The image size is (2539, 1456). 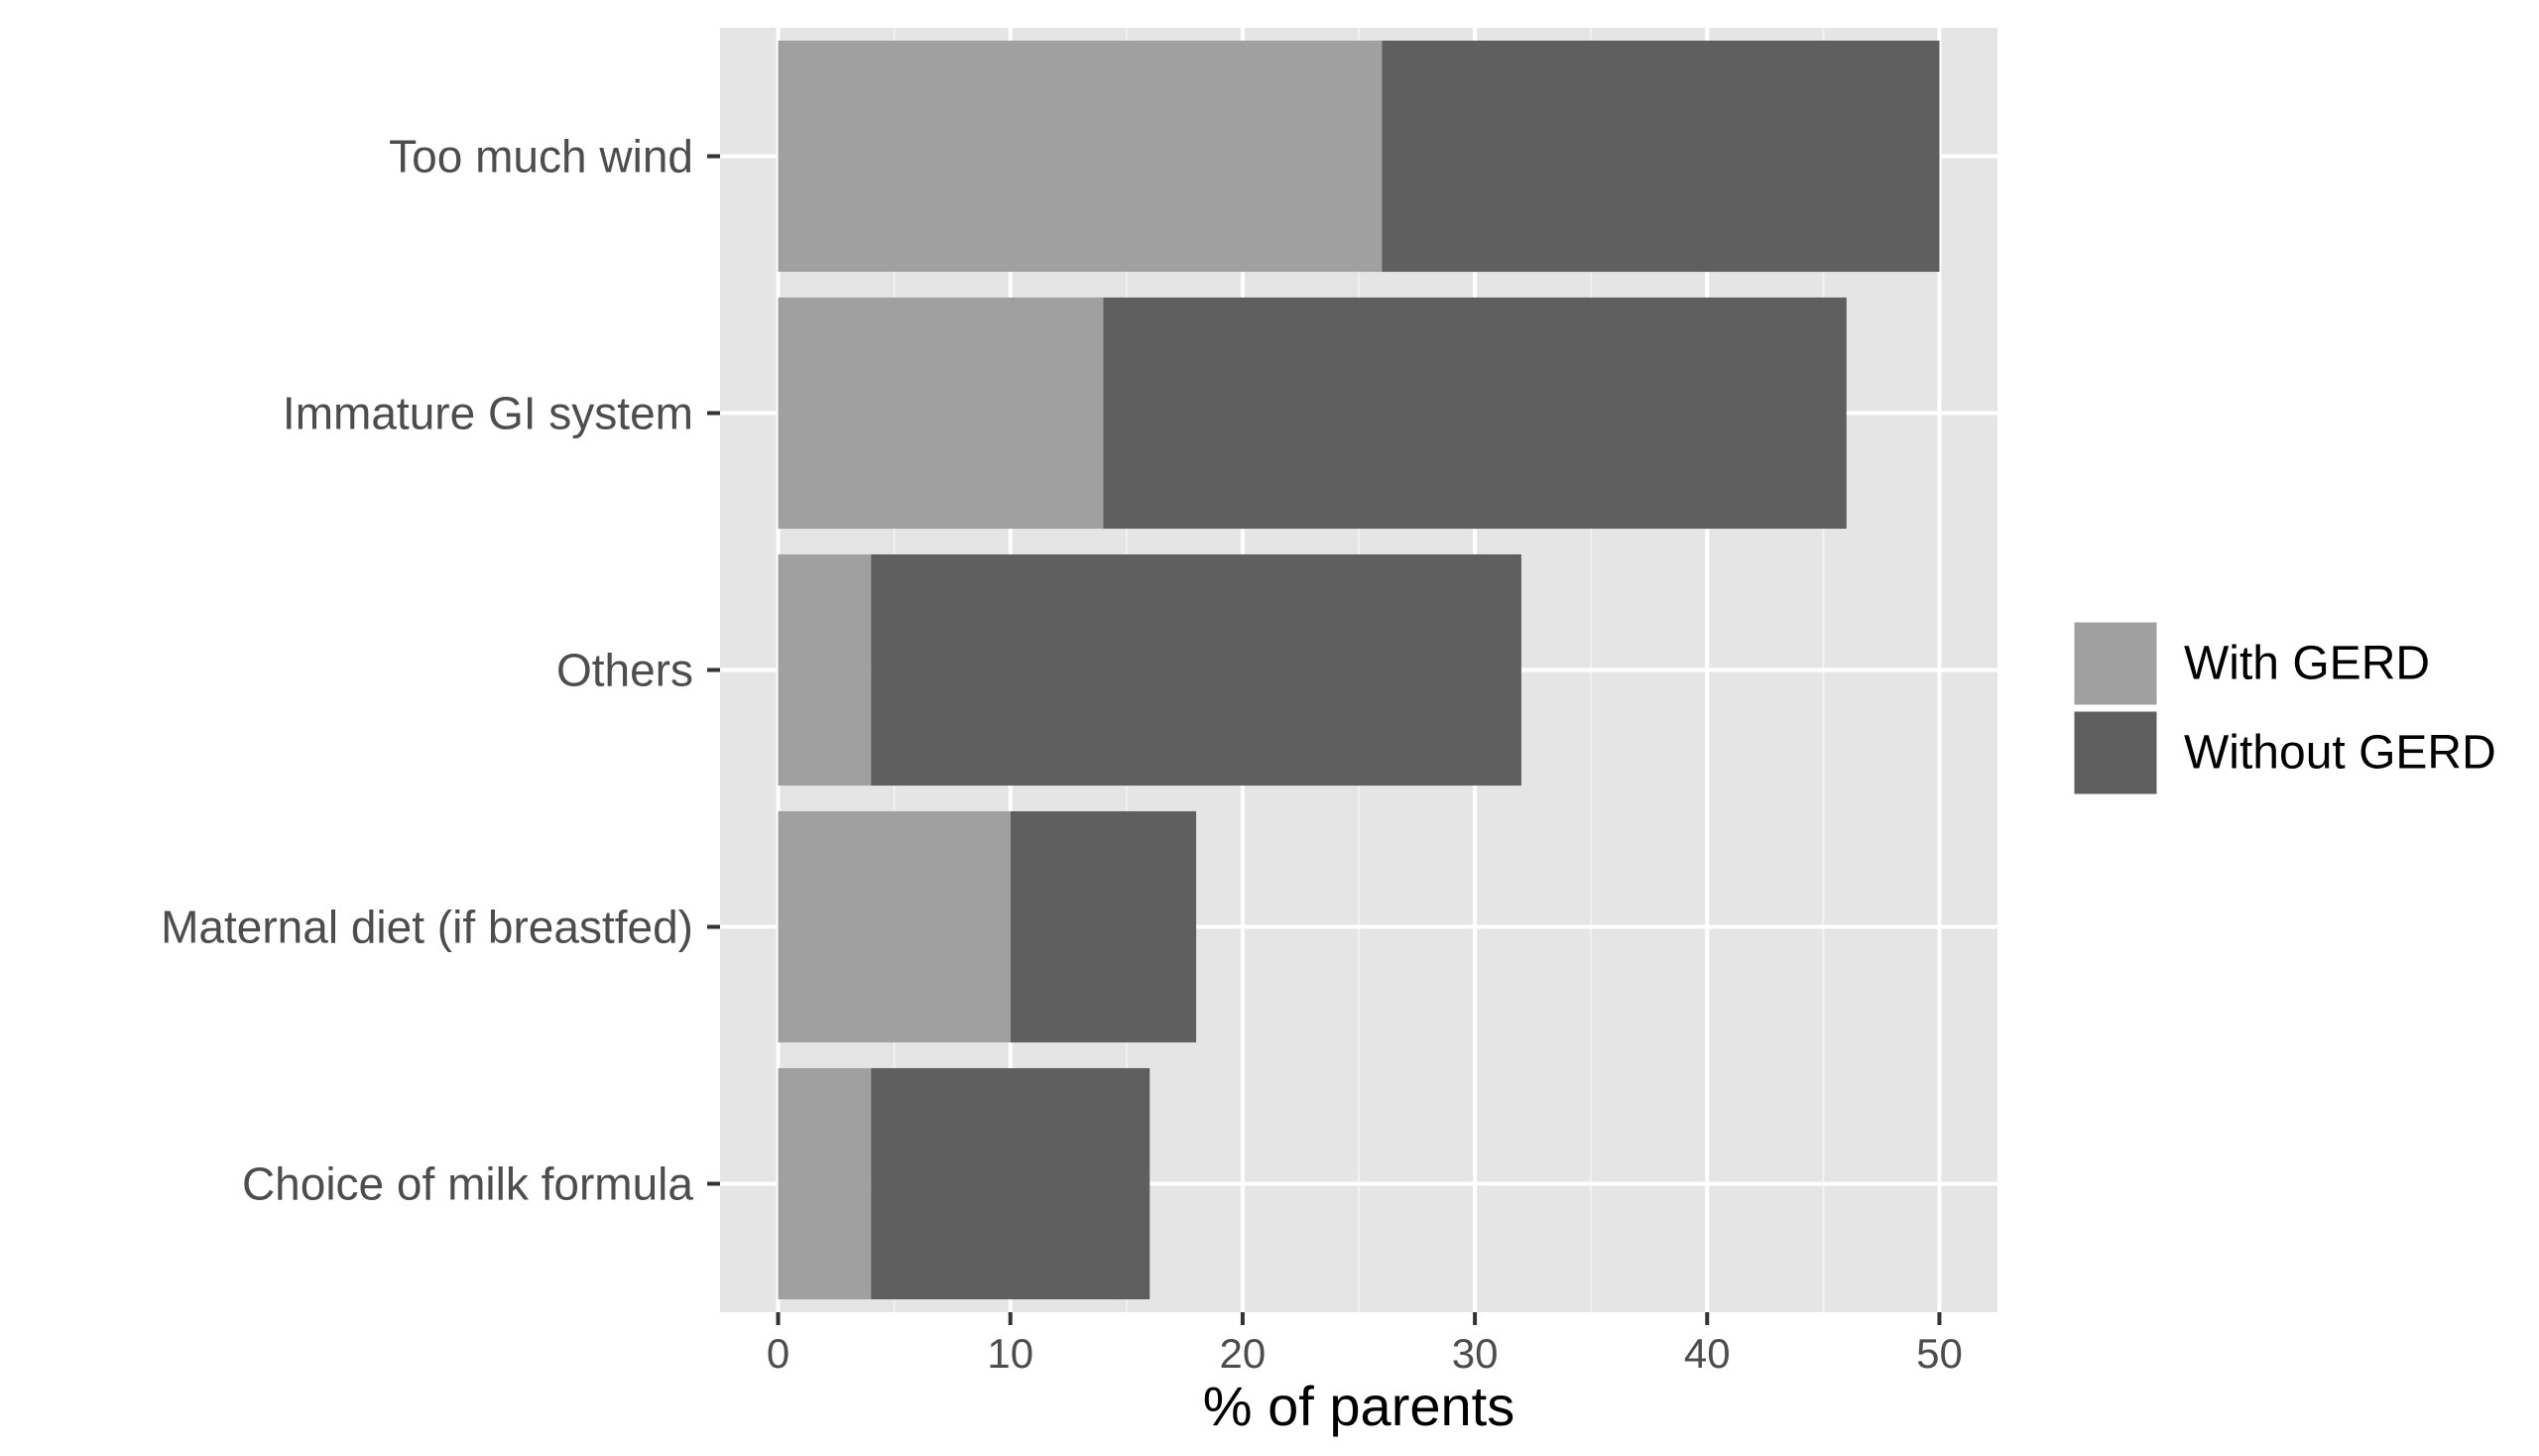 What do you see at coordinates (2340, 753) in the screenshot?
I see `legend-label: Without GERD` at bounding box center [2340, 753].